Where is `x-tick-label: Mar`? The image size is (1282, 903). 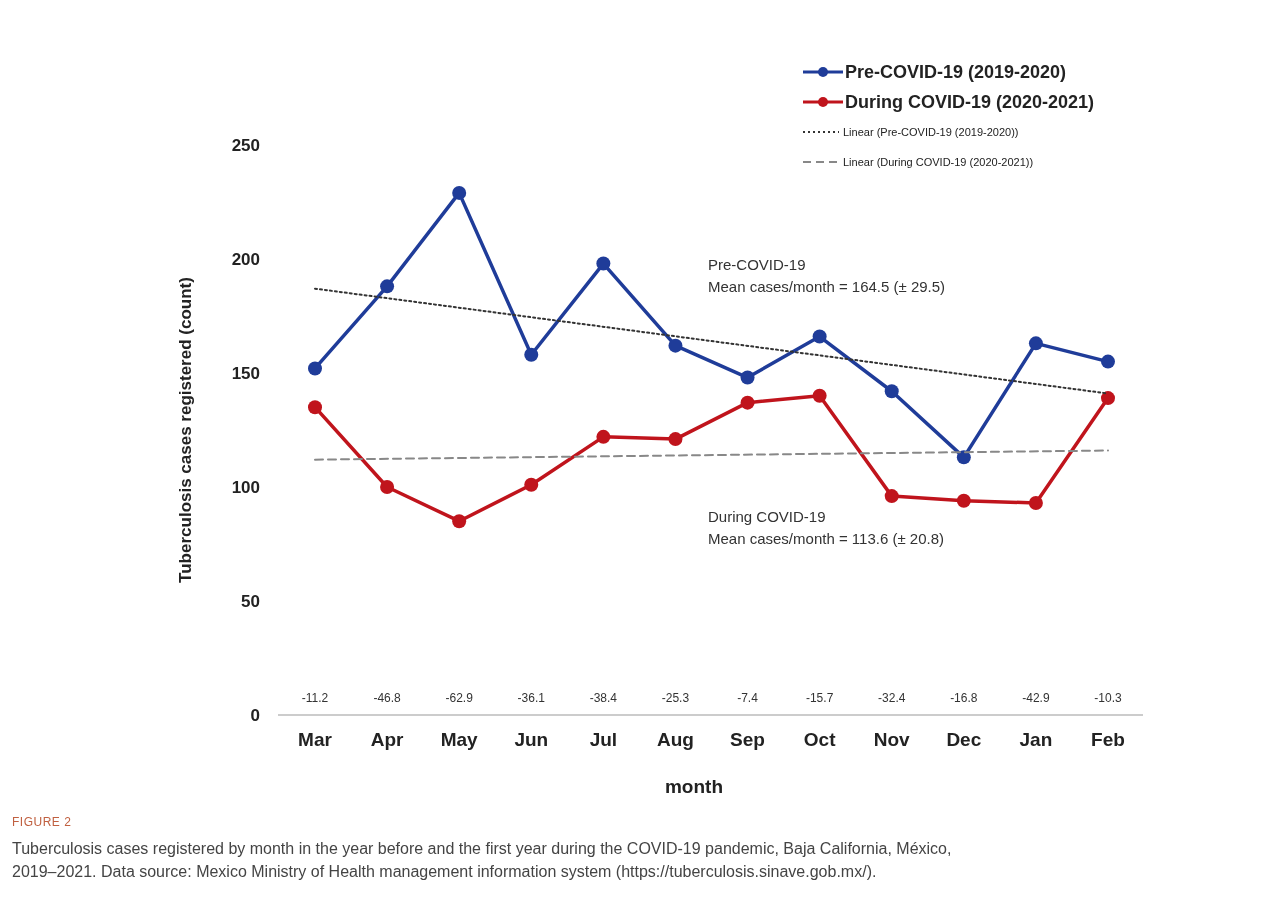 x-tick-label: Mar is located at coordinates (315, 739).